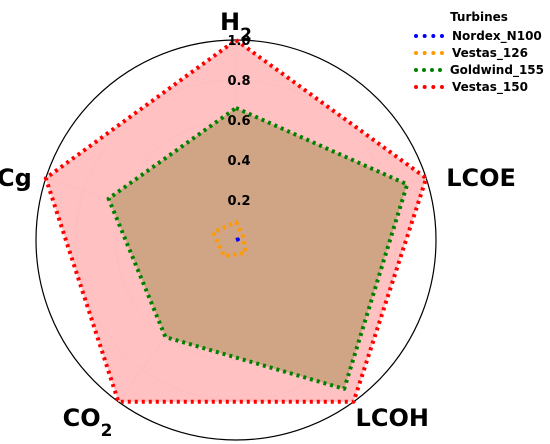 This screenshot has width=550, height=444. Describe the element at coordinates (481, 178) in the screenshot. I see `axis-label-lcoe: LCOE` at that location.